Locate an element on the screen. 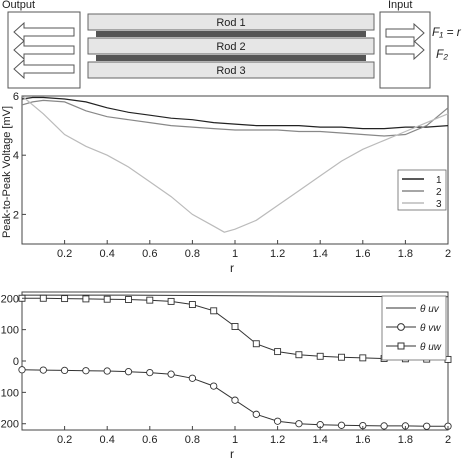  chart1-legend: 123 is located at coordinates (422, 190).